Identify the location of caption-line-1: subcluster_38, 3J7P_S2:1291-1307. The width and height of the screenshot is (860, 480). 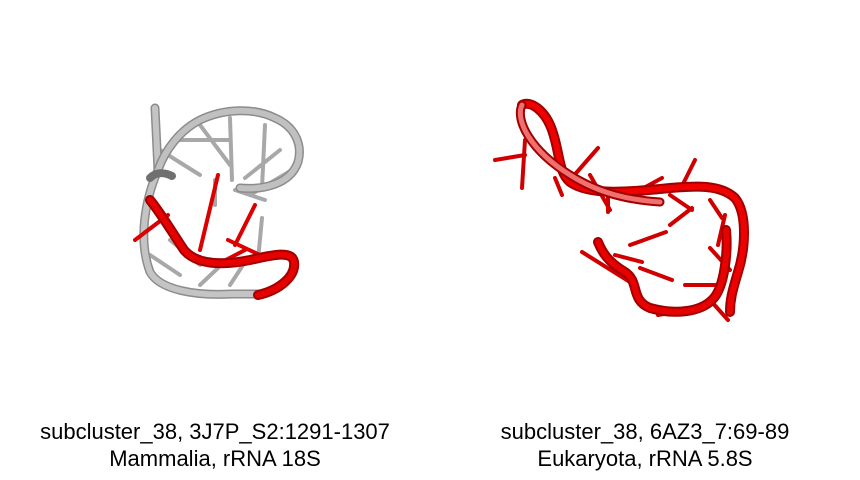
(215, 431).